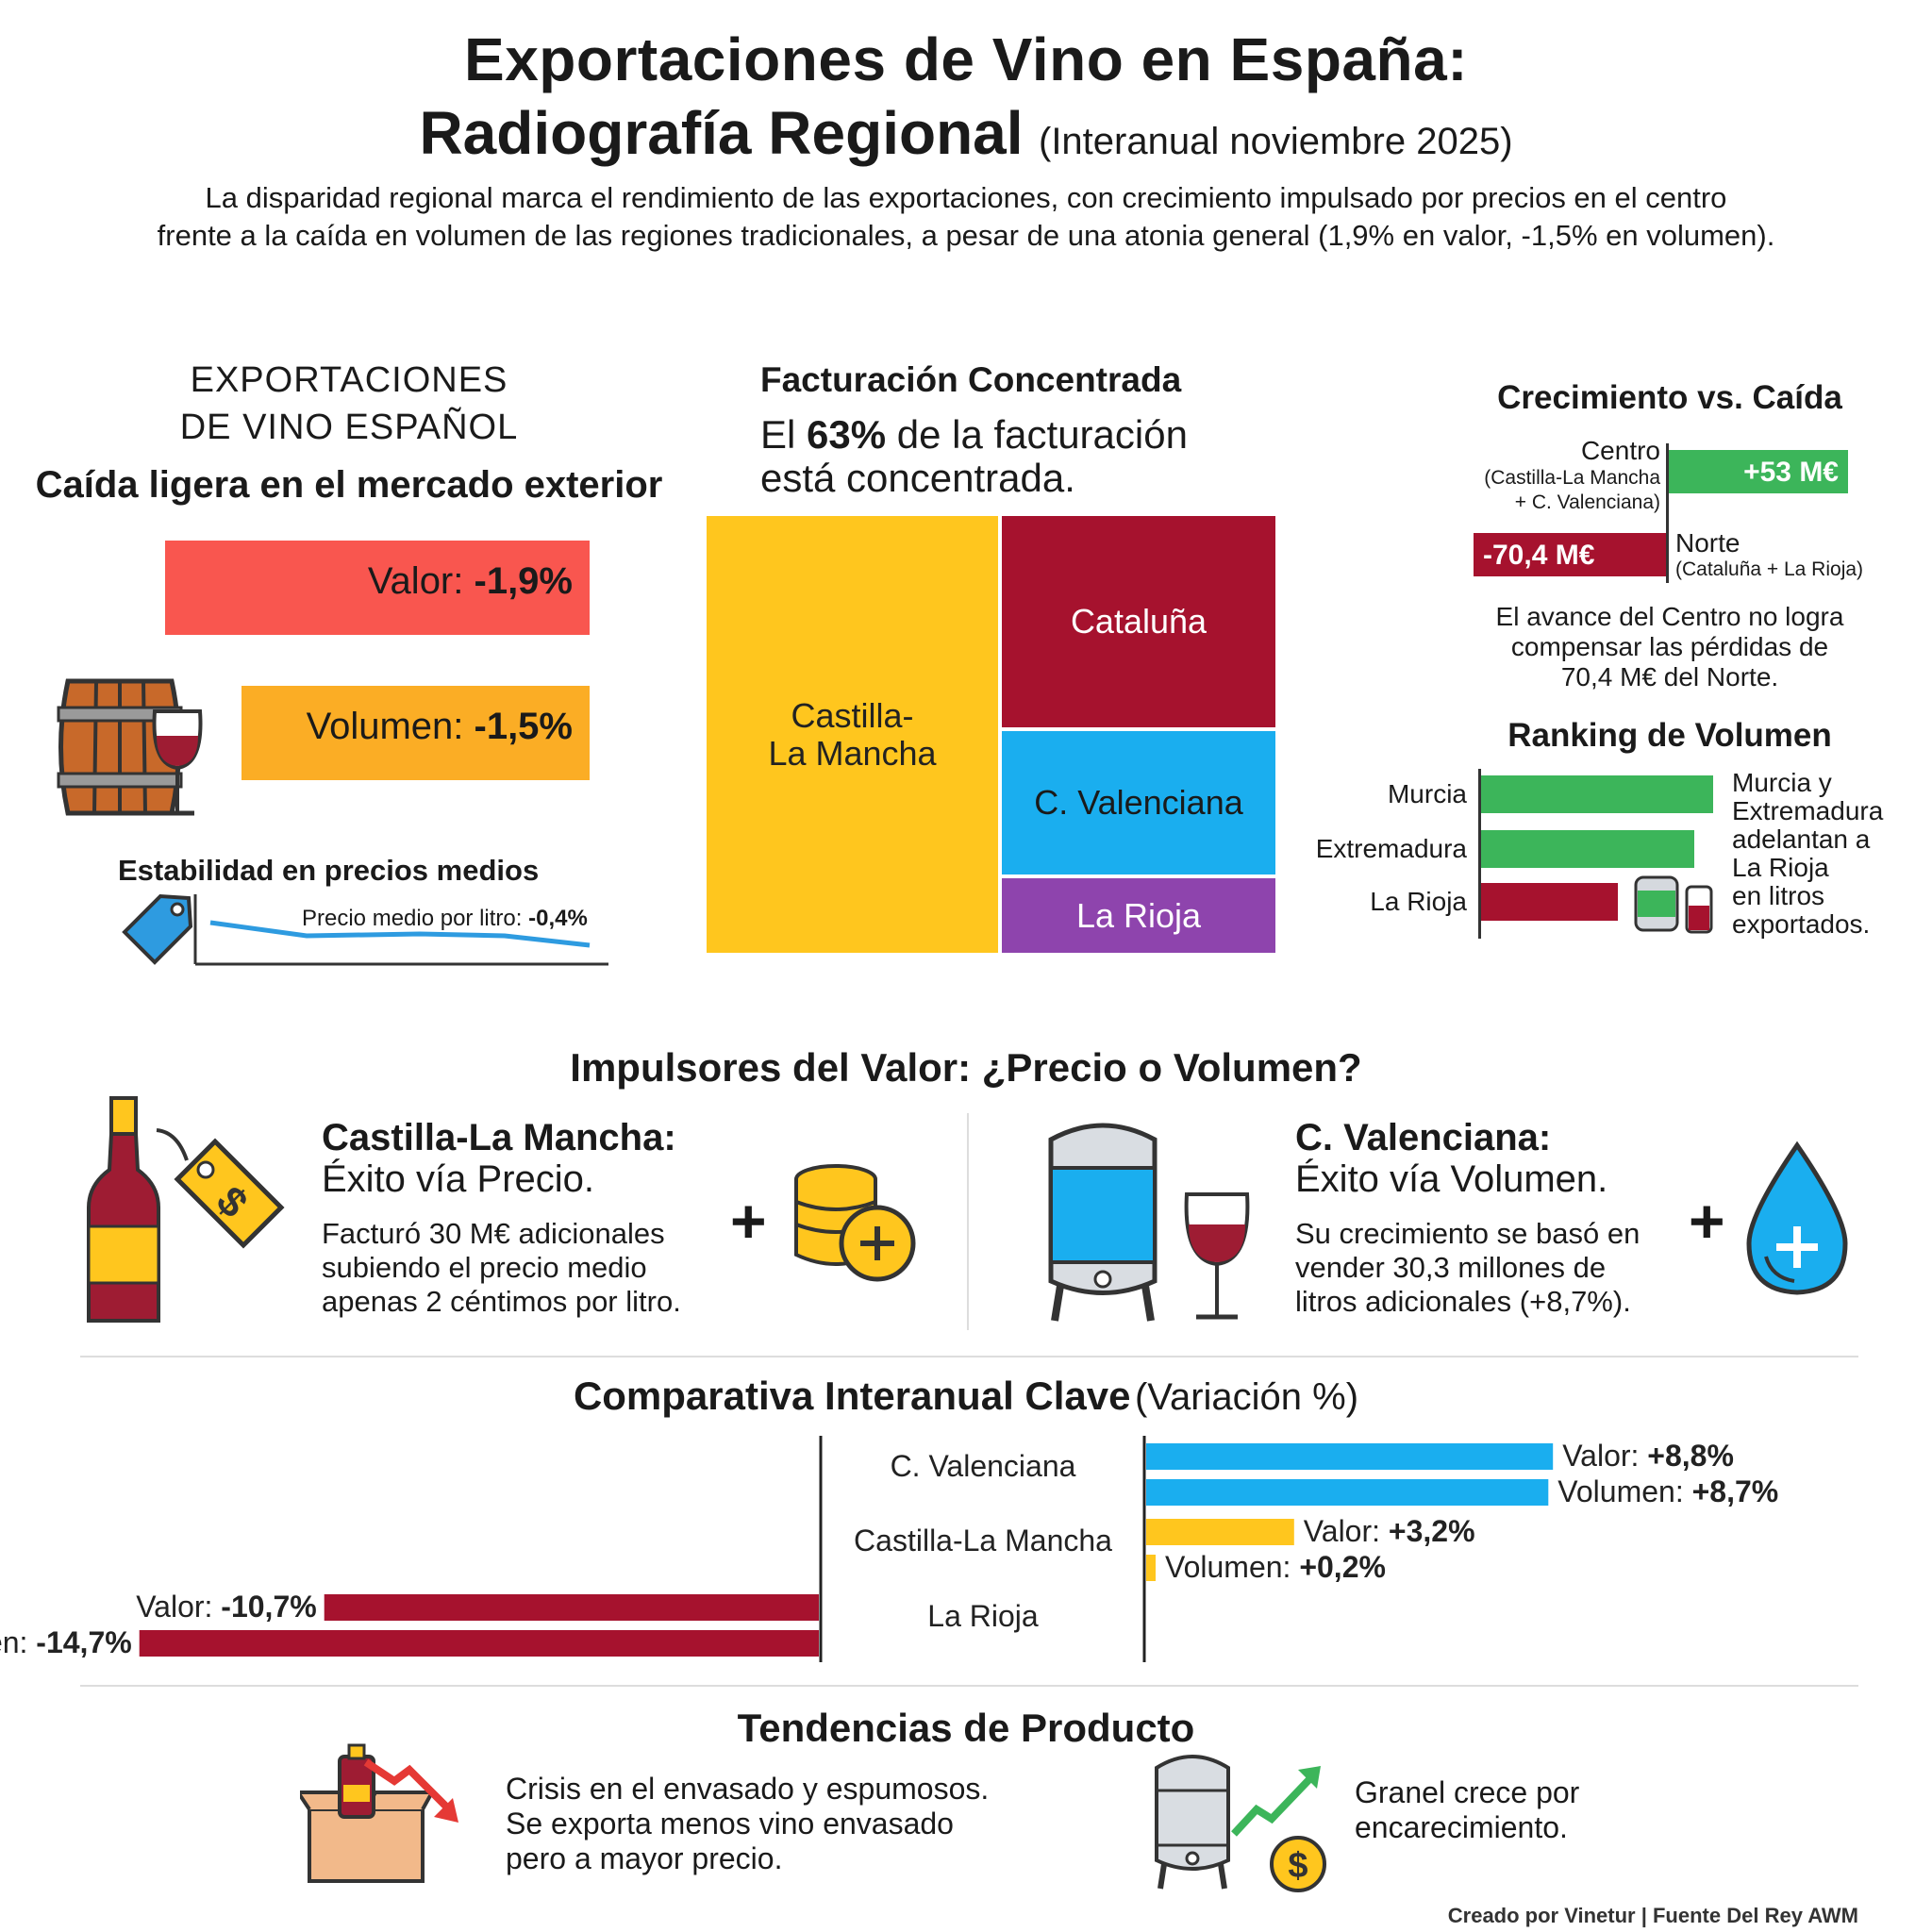 Image resolution: width=1932 pixels, height=1932 pixels. I want to click on norte-value: -70,4 M€, so click(1539, 556).